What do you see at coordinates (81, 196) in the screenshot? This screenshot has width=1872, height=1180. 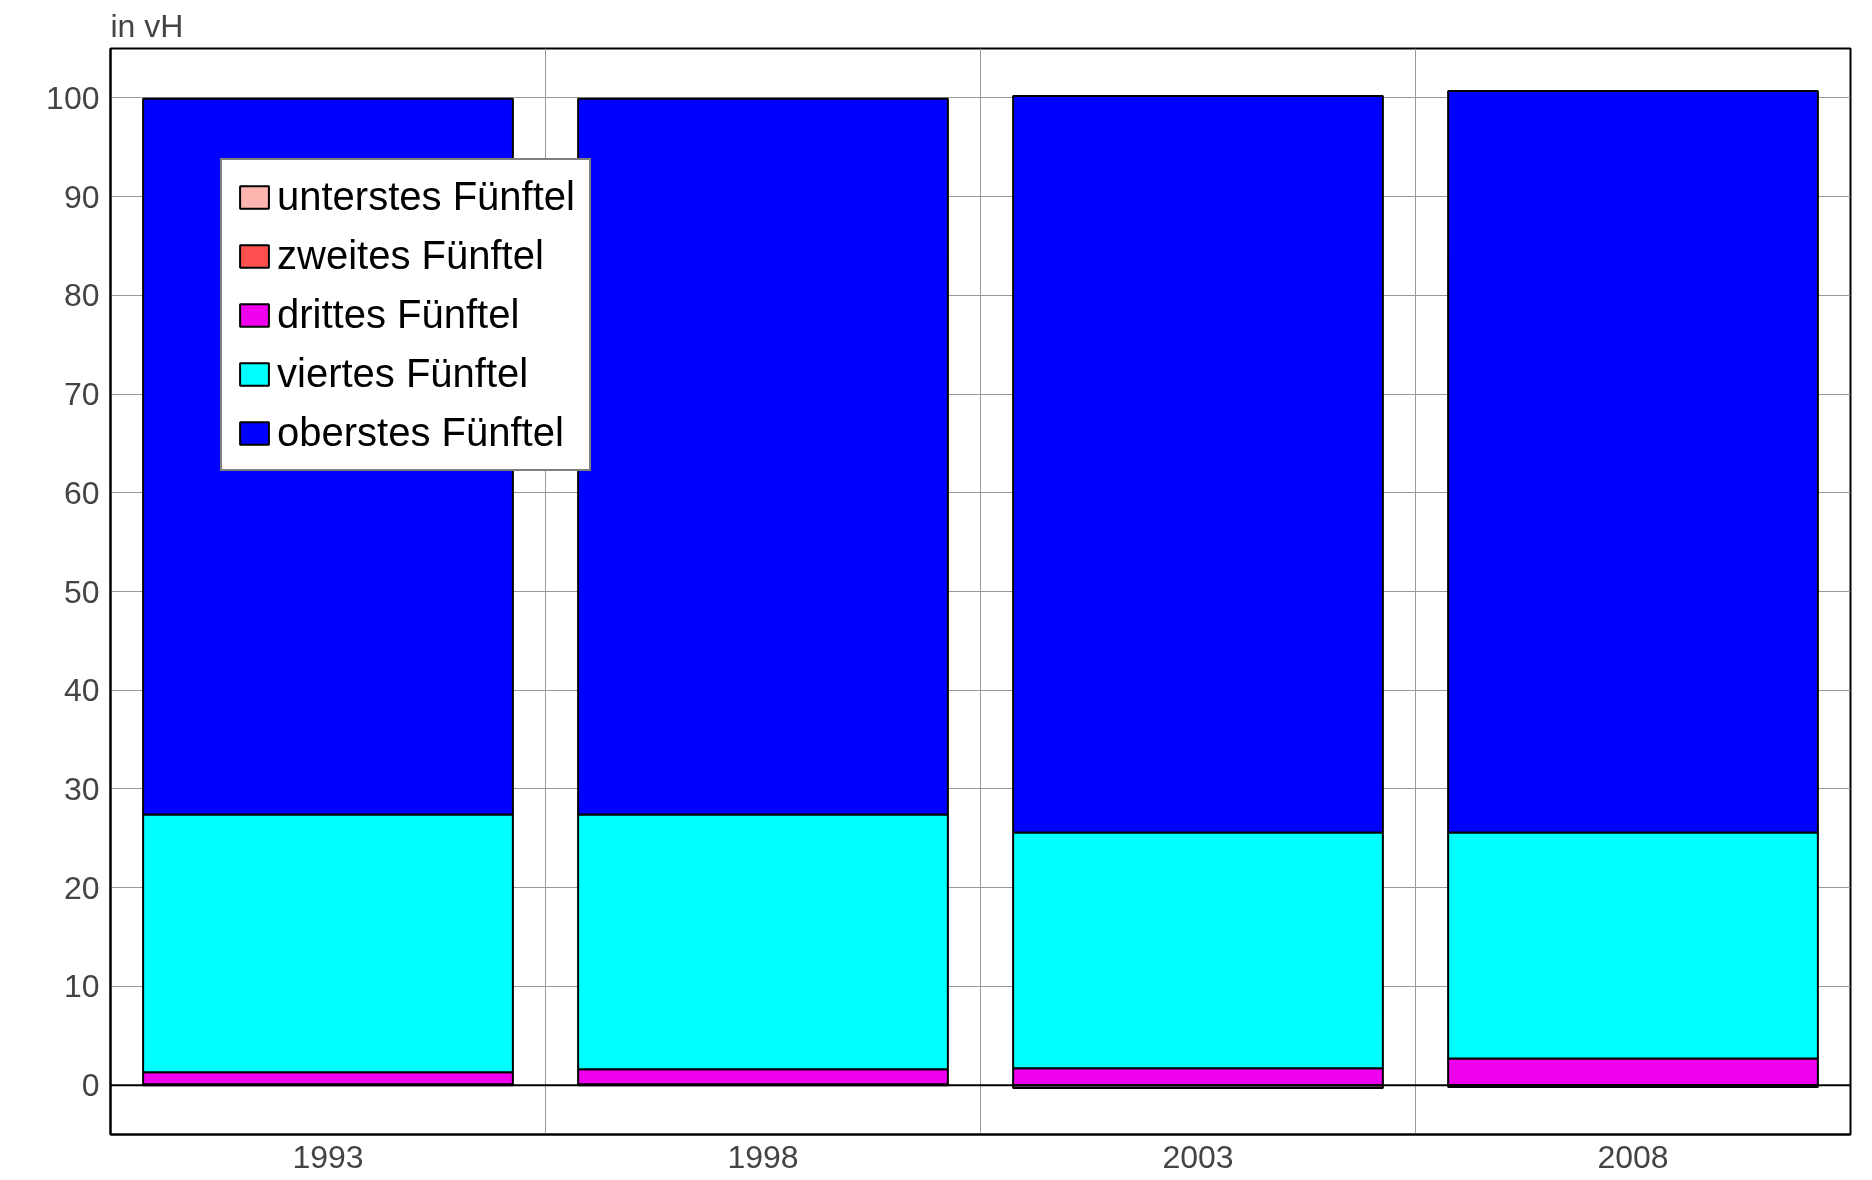 I see `y-tick-label: 90` at bounding box center [81, 196].